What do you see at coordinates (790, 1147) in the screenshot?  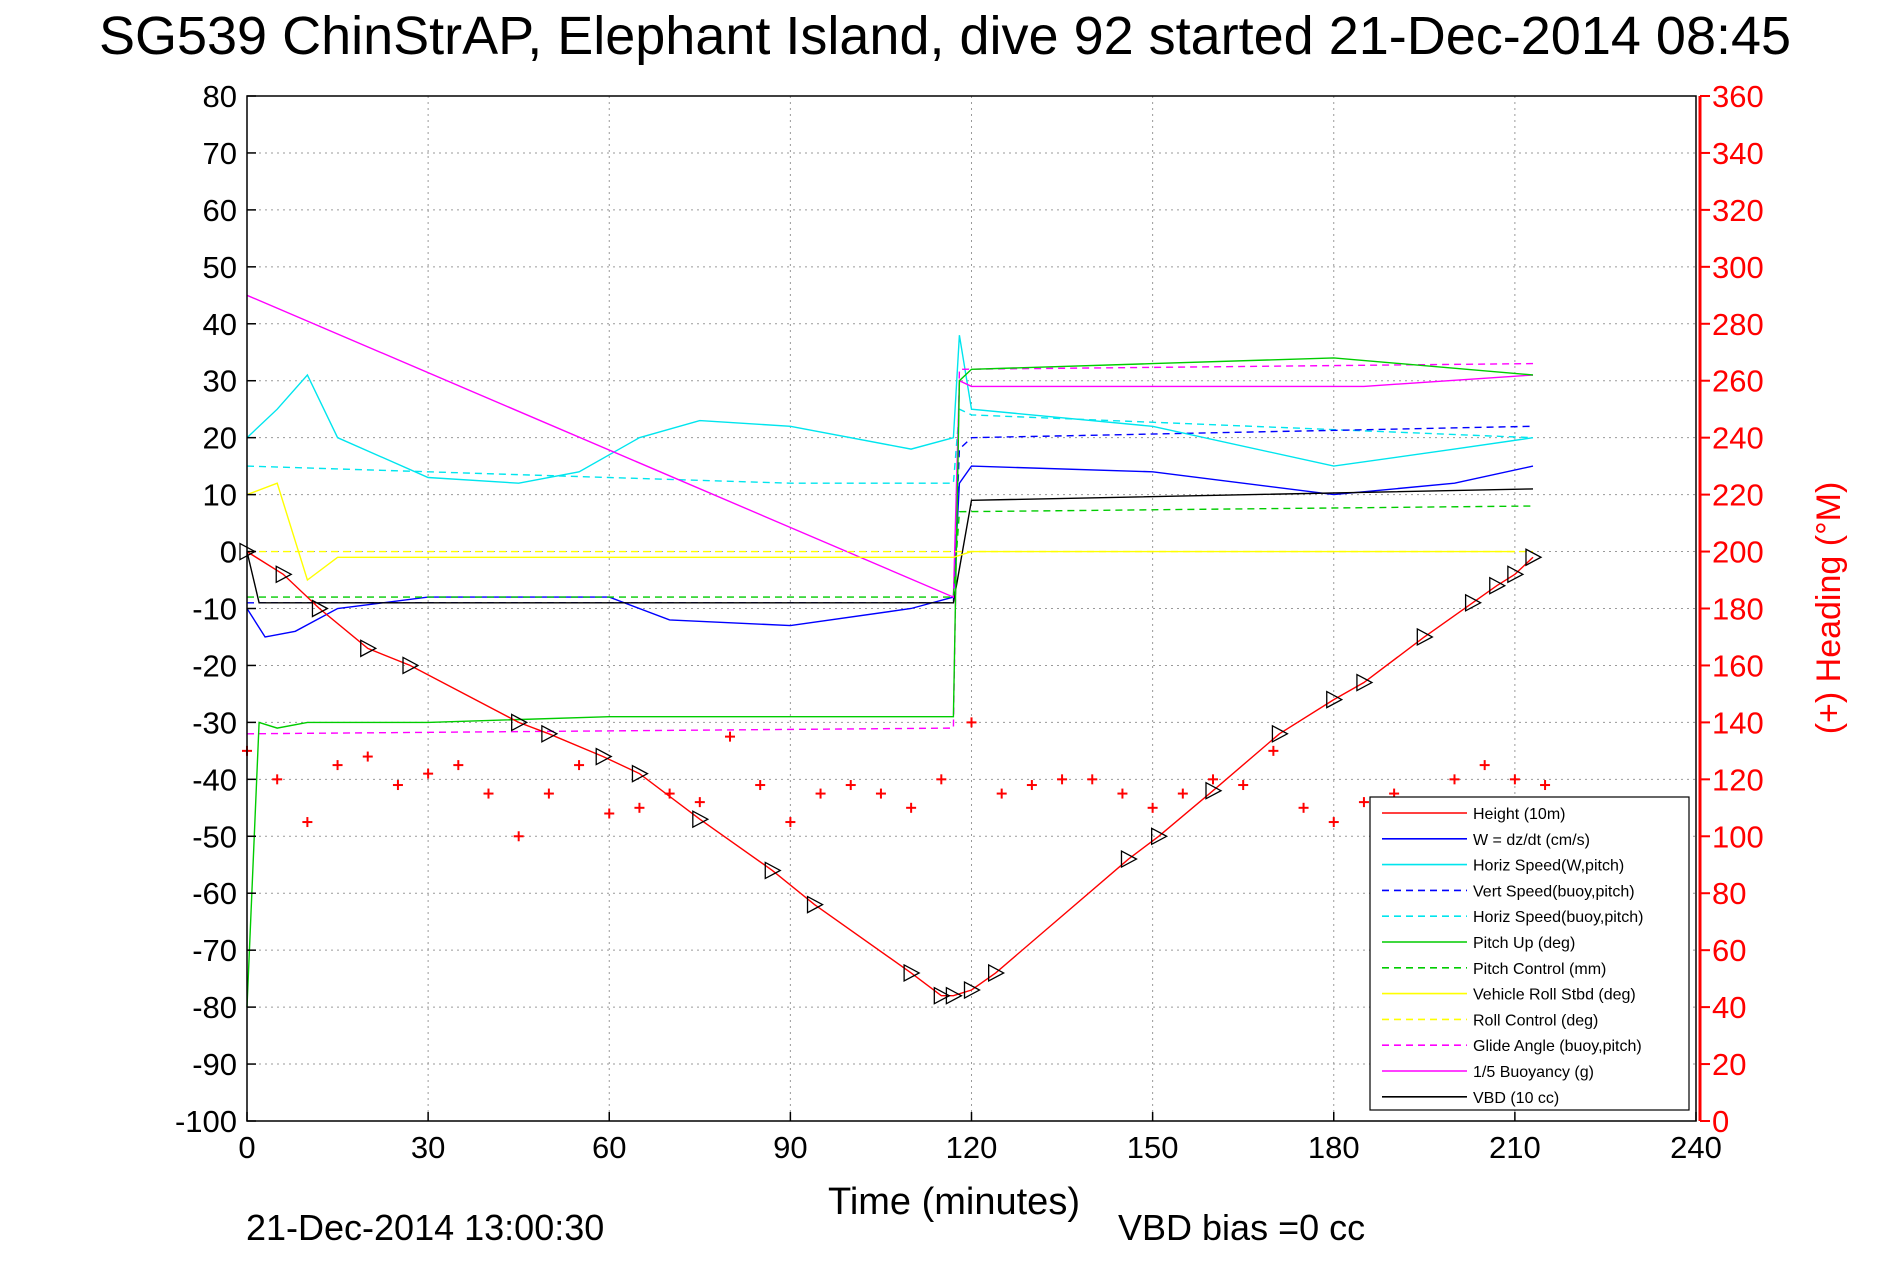 I see `x-tick-label: 90` at bounding box center [790, 1147].